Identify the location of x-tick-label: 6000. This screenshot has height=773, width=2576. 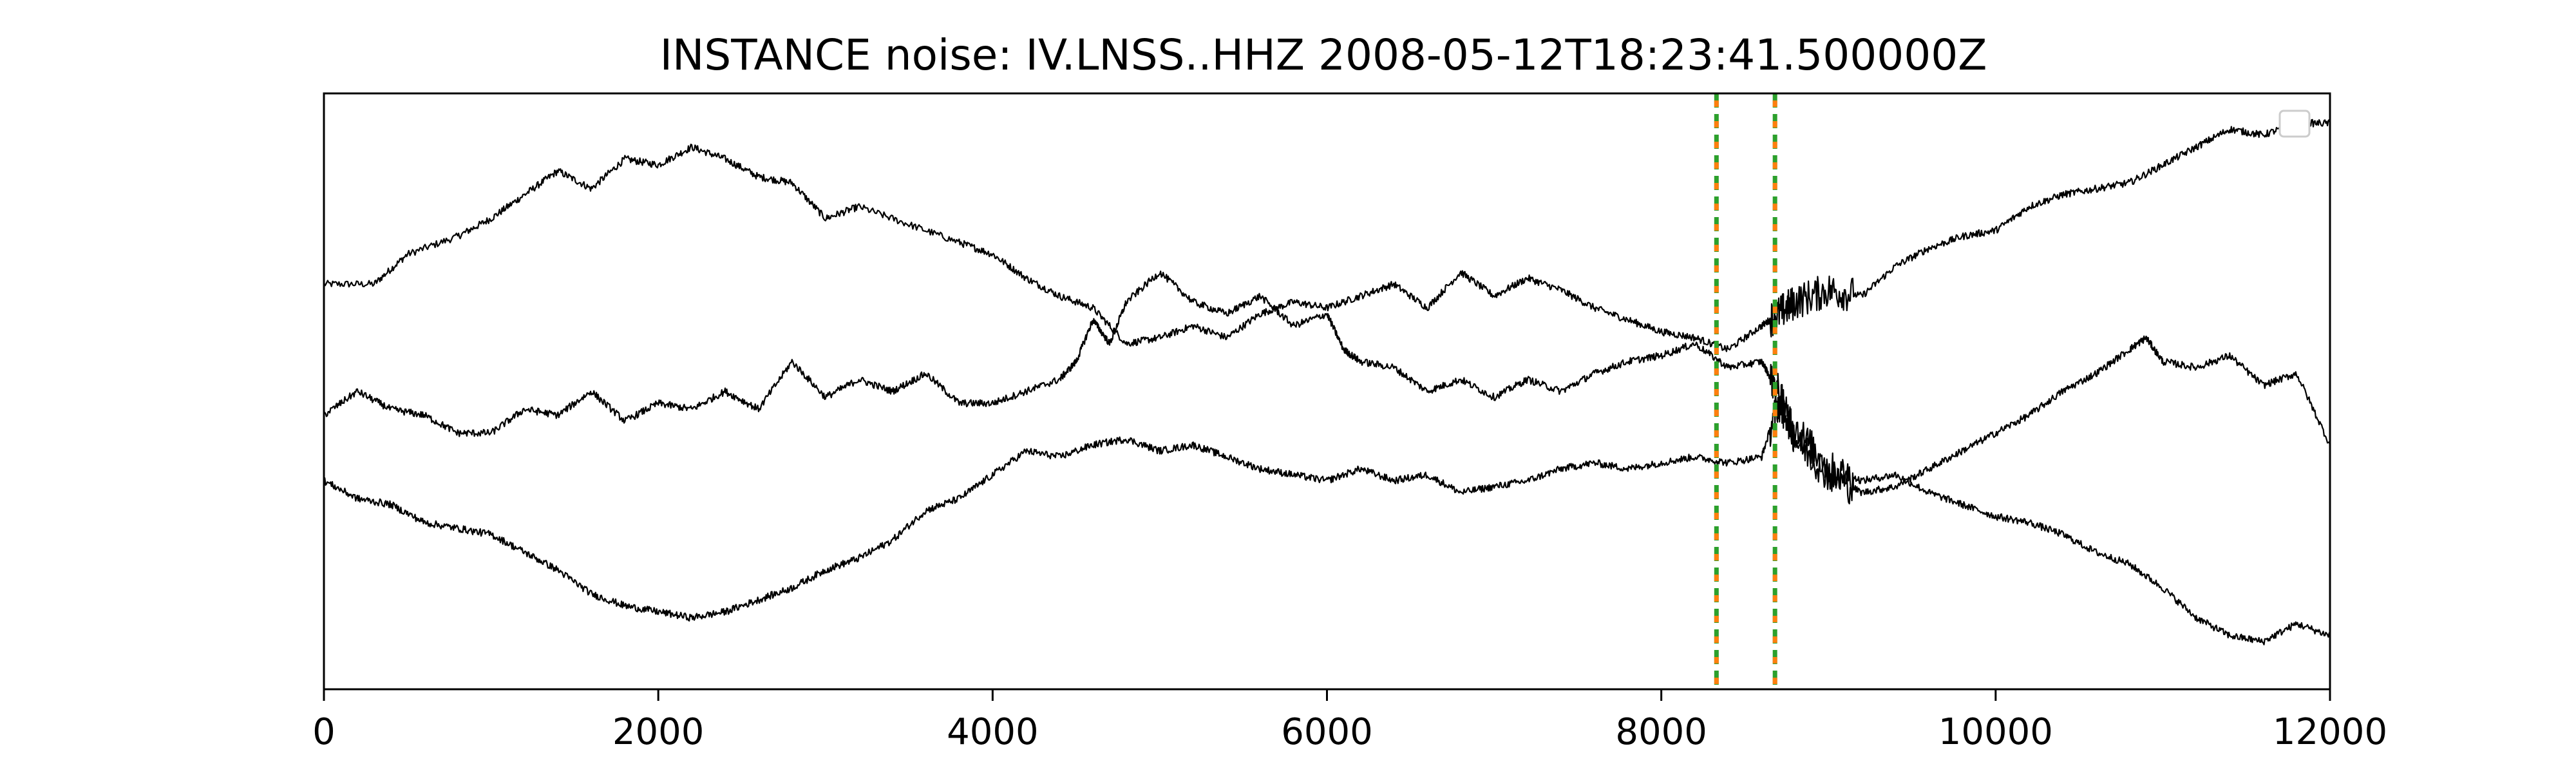
(1327, 732).